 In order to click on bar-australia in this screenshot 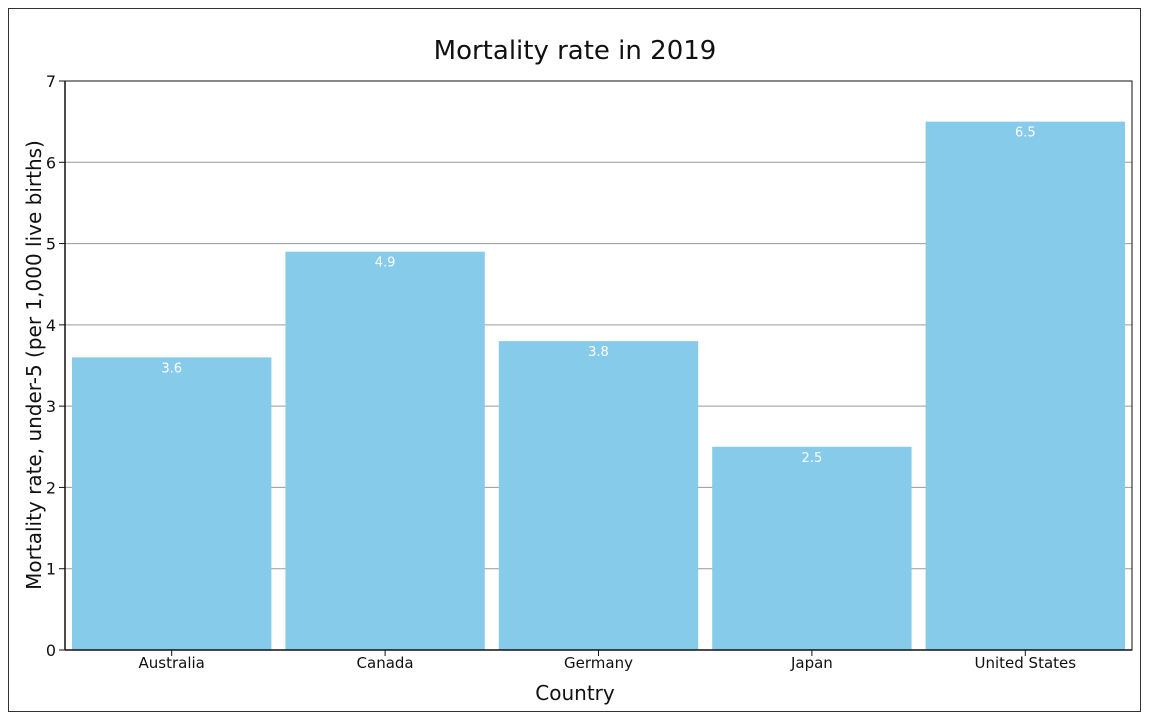, I will do `click(172, 503)`.